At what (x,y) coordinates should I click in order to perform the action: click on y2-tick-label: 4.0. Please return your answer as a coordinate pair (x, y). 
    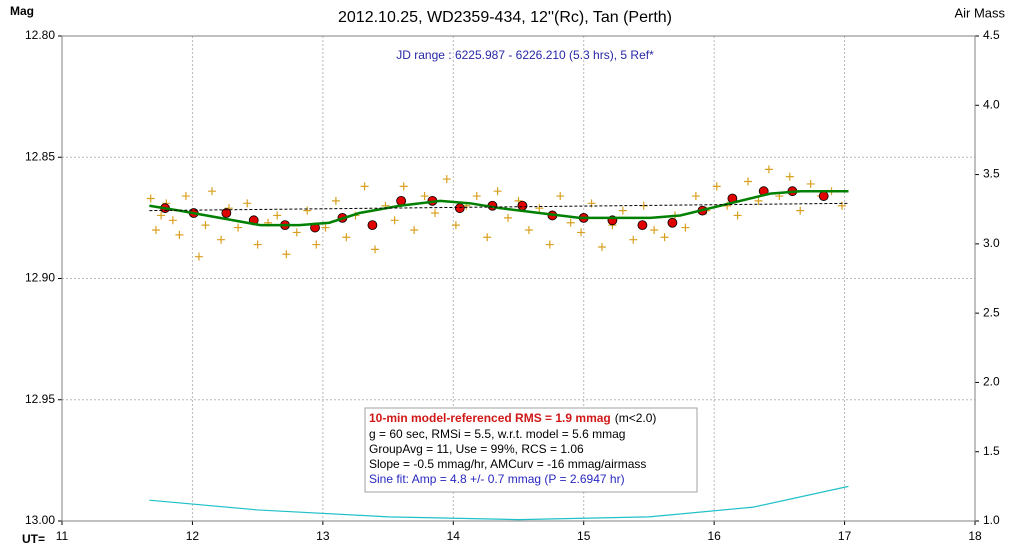
    Looking at the image, I should click on (991, 104).